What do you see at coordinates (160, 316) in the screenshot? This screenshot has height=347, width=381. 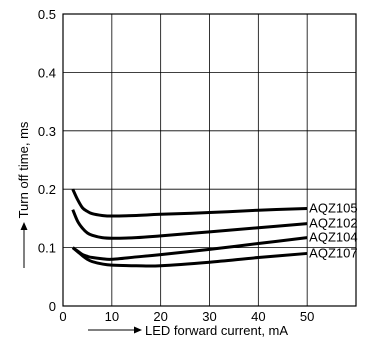 I see `x-tick-label: 20` at bounding box center [160, 316].